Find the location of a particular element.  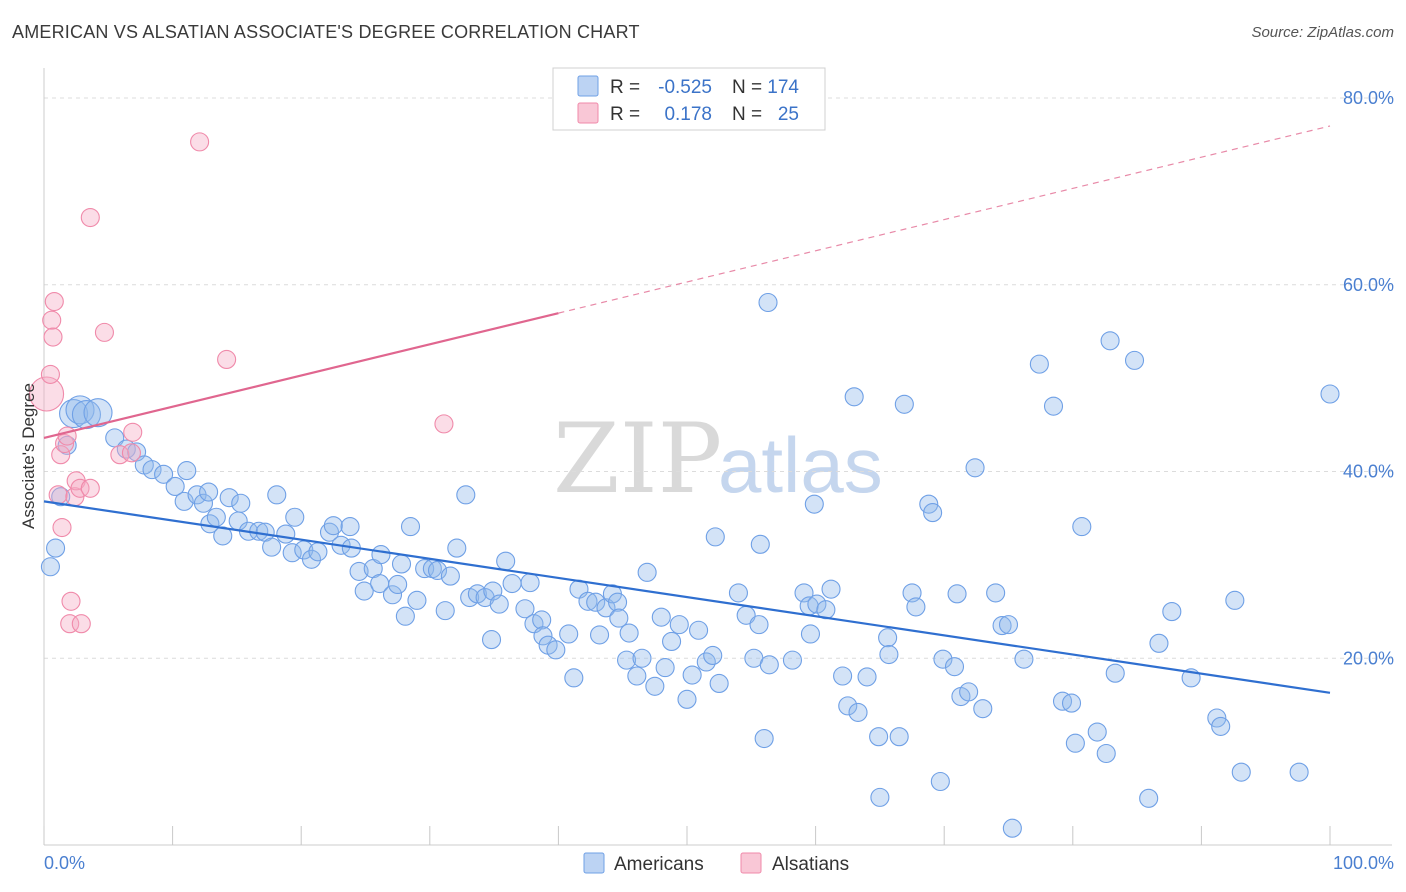

y-tick-label: 20.0% is located at coordinates (1368, 658).